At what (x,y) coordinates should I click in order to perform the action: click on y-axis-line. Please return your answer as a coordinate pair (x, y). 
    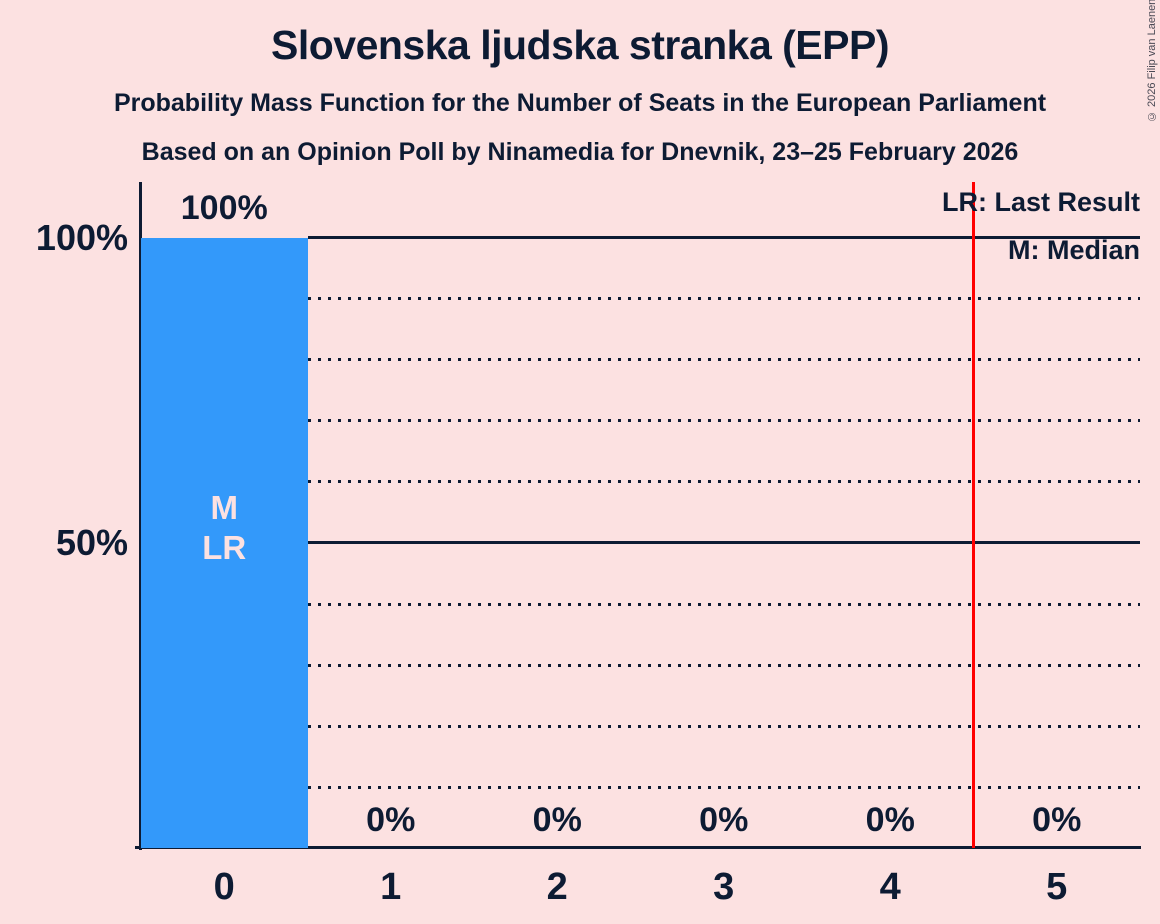
    Looking at the image, I should click on (140, 516).